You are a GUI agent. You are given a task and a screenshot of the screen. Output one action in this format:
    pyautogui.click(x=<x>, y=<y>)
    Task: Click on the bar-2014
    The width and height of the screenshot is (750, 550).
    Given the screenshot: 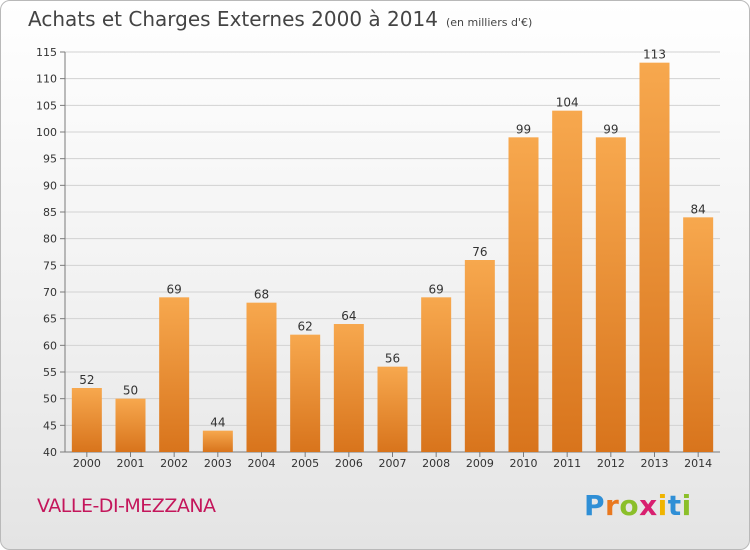 What is the action you would take?
    pyautogui.click(x=698, y=334)
    